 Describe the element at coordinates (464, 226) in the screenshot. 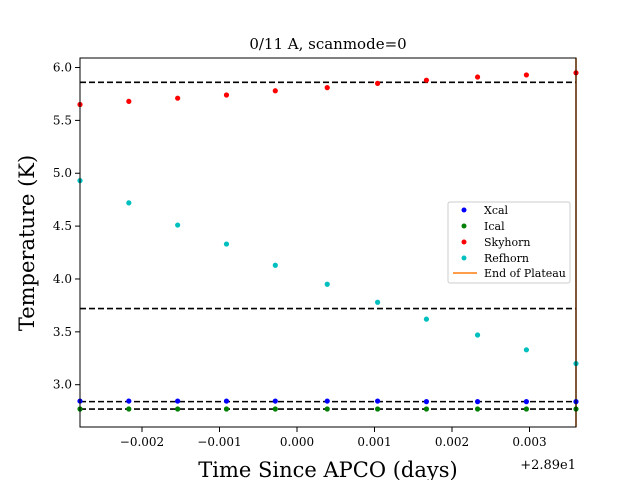

I see `legend-marker-ical` at that location.